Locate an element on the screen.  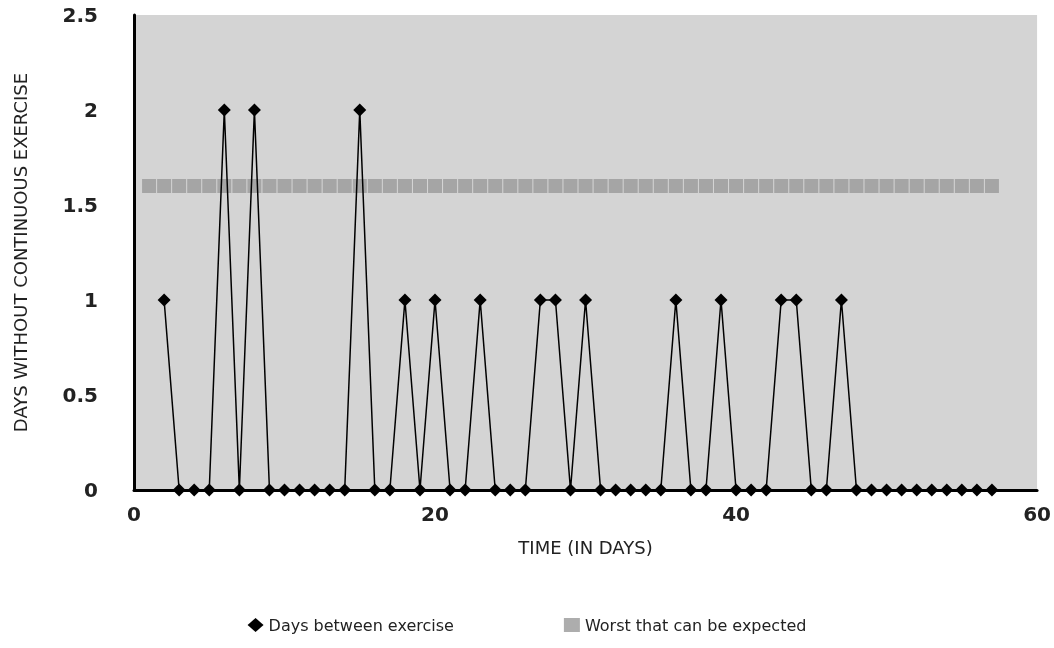
legend-label: Days between exercise is located at coordinates (361, 625).